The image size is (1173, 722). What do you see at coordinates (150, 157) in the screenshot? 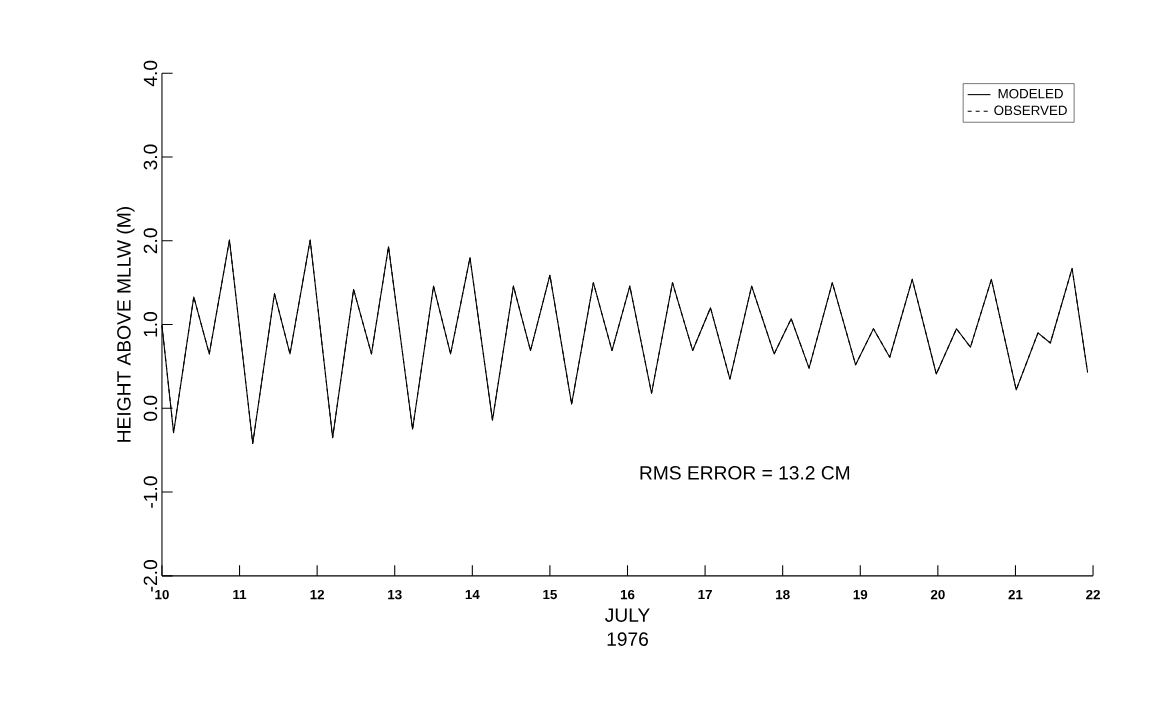
I see `y-tick-label: 3.0` at bounding box center [150, 157].